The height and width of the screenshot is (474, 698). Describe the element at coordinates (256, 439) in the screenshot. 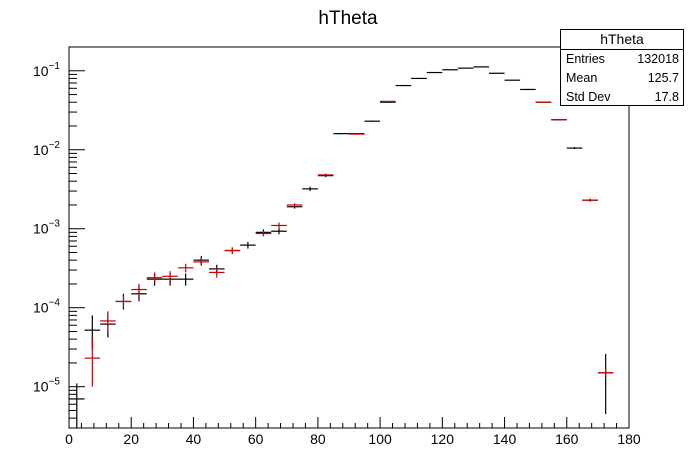

I see `x-tick-label: 60` at that location.